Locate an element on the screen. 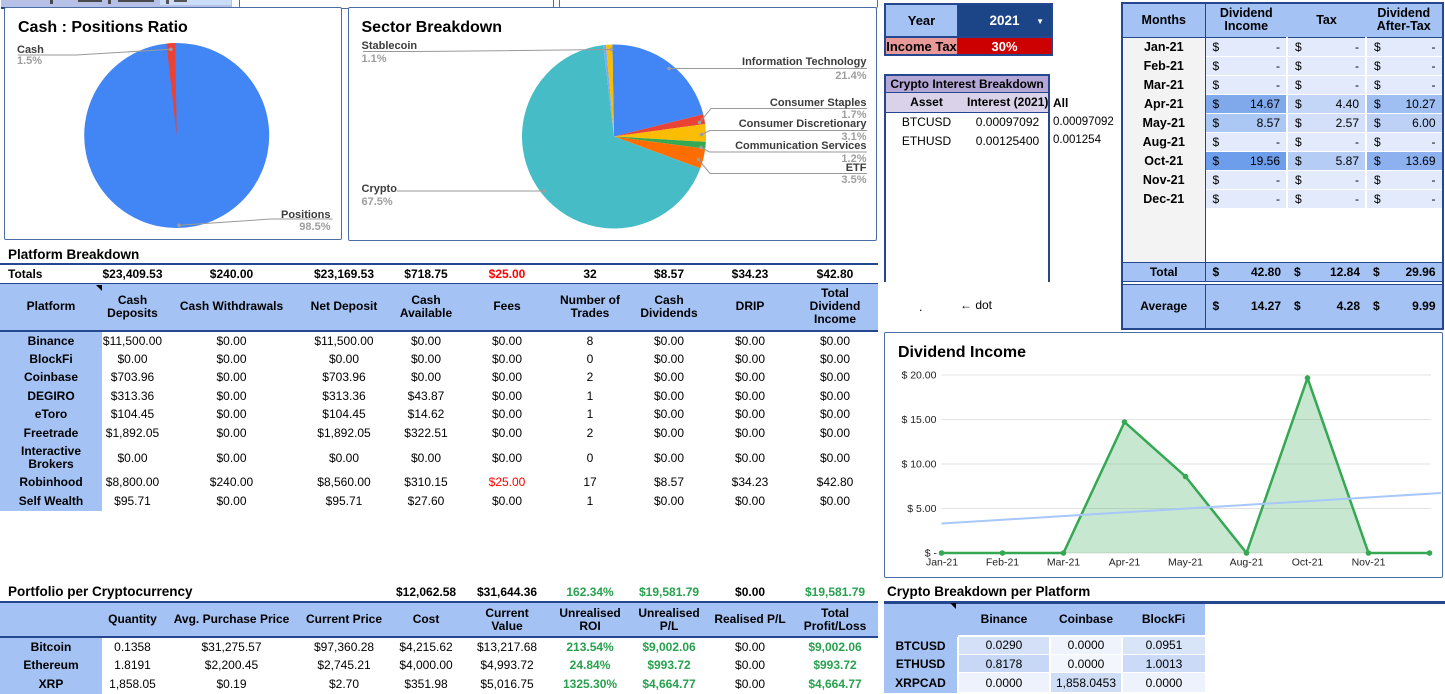  svg-text: Aug-21 is located at coordinates (1247, 563).